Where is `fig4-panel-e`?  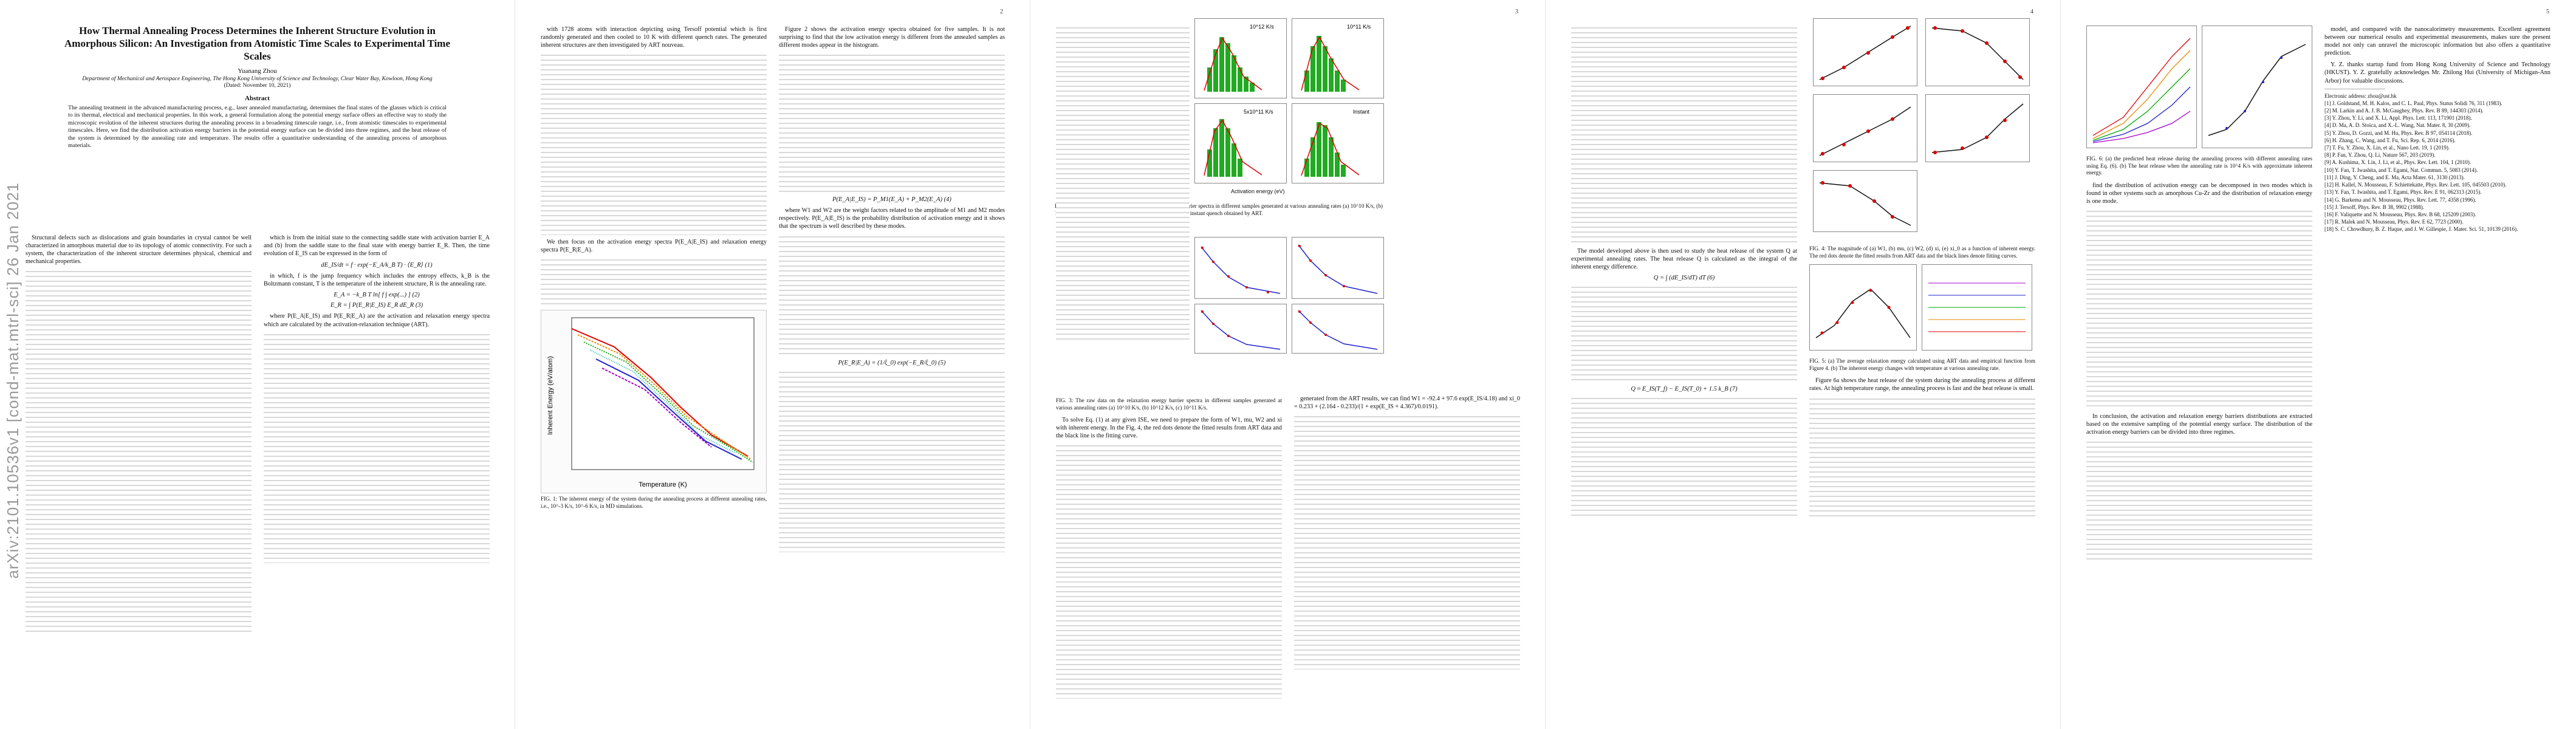 fig4-panel-e is located at coordinates (1865, 201).